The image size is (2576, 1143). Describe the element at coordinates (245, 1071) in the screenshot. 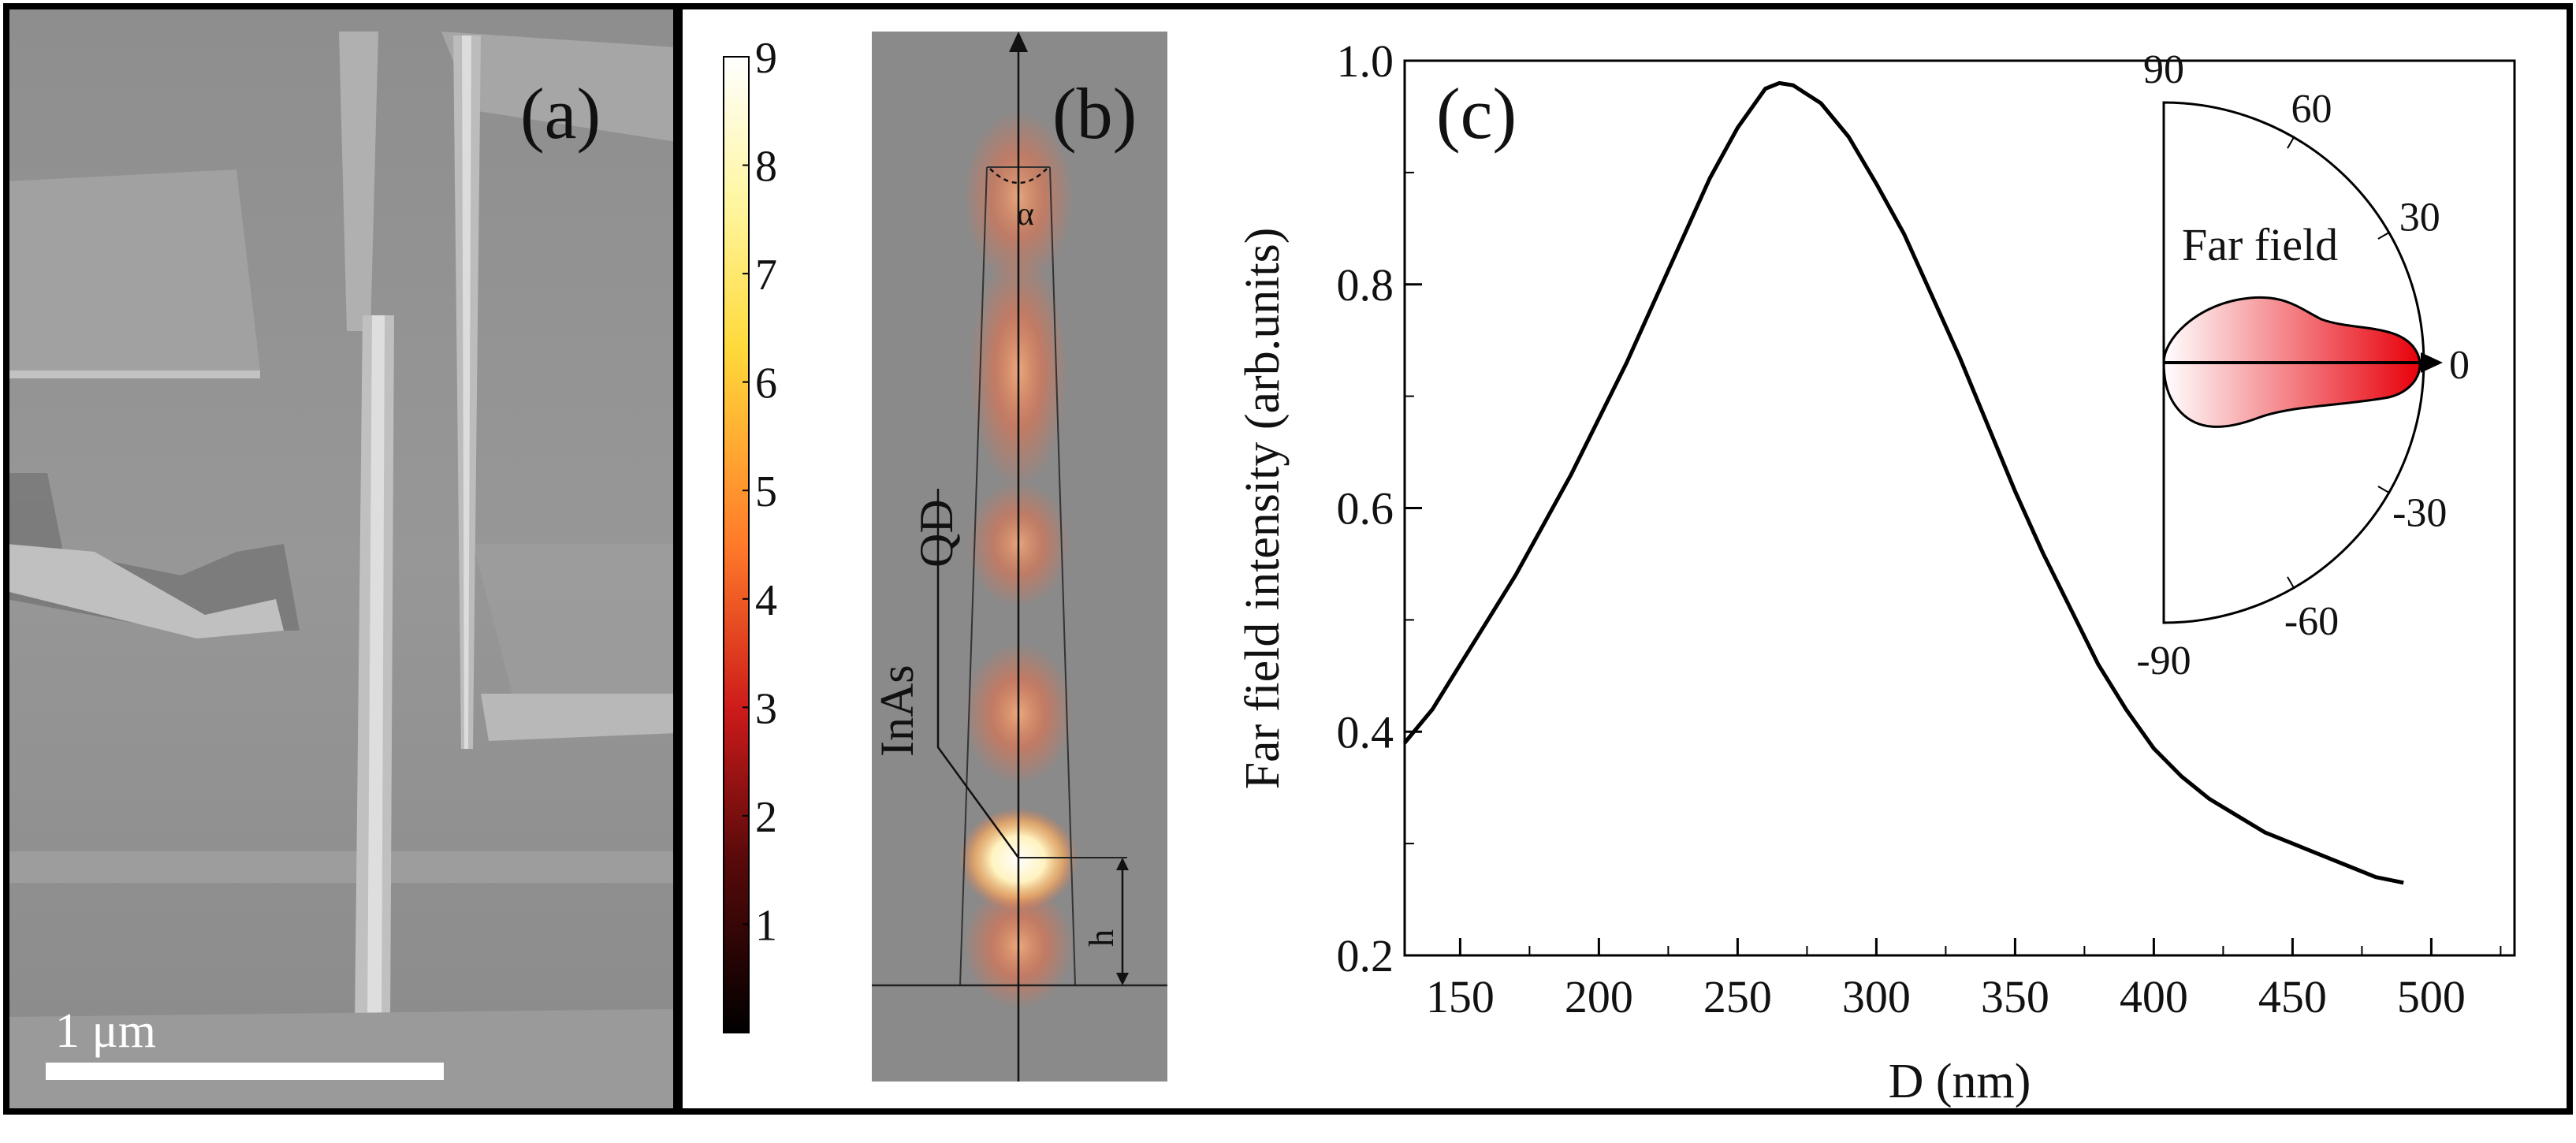

I see `scale-bar` at that location.